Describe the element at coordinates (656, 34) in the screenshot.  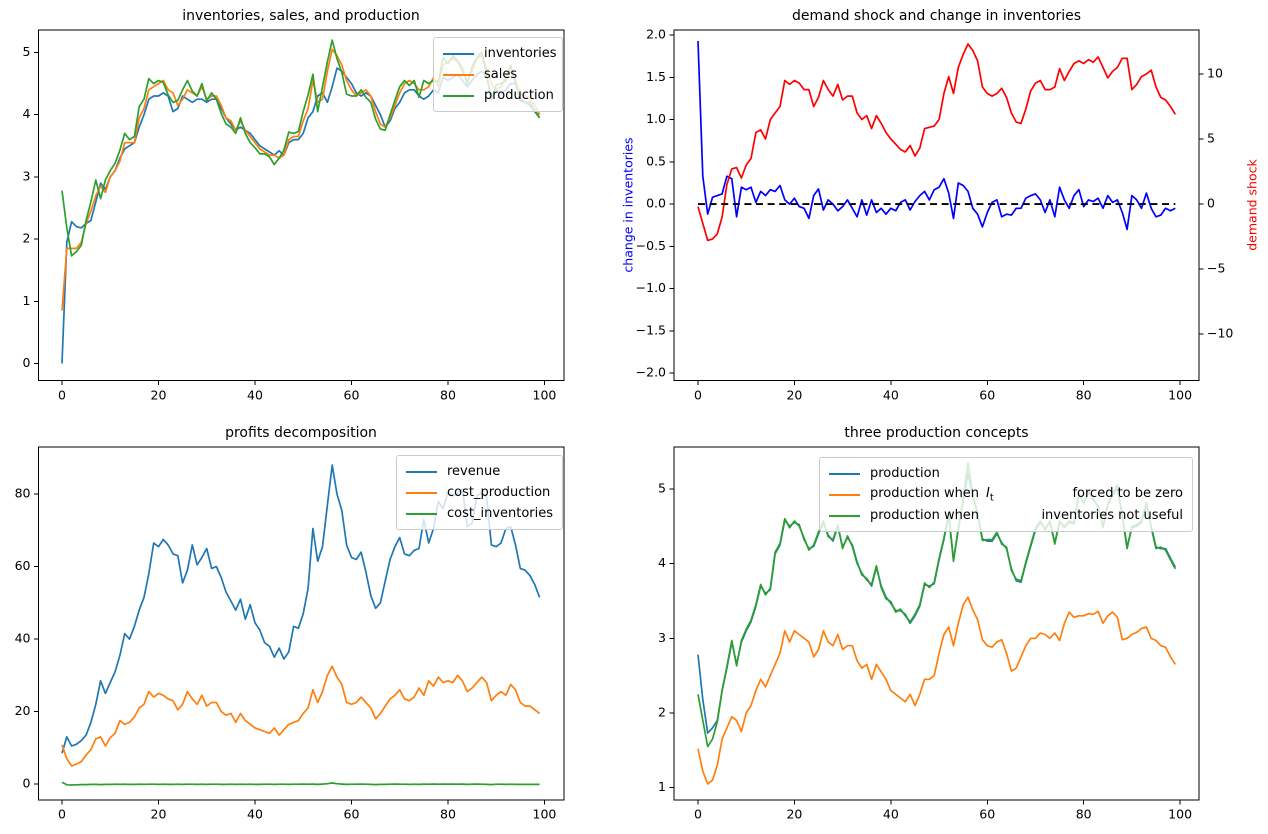
I see `y-tick-label: 2.0` at that location.